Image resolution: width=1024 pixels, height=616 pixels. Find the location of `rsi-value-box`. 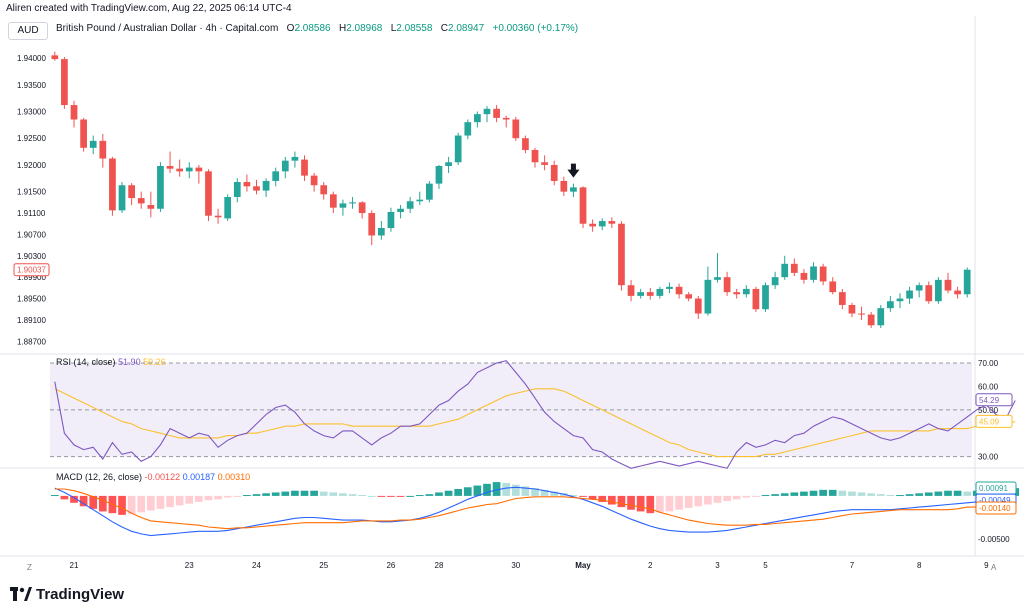

rsi-value-box is located at coordinates (994, 400).